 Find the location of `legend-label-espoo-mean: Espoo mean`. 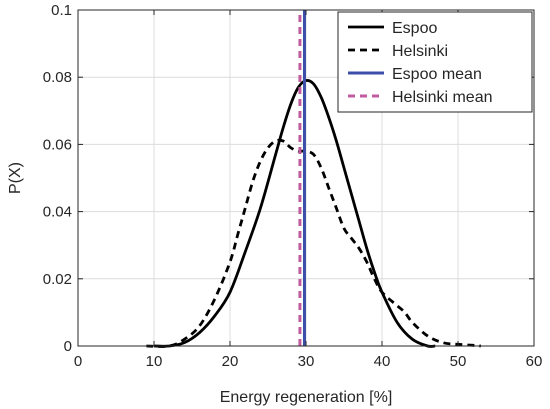

legend-label-espoo-mean: Espoo mean is located at coordinates (437, 74).